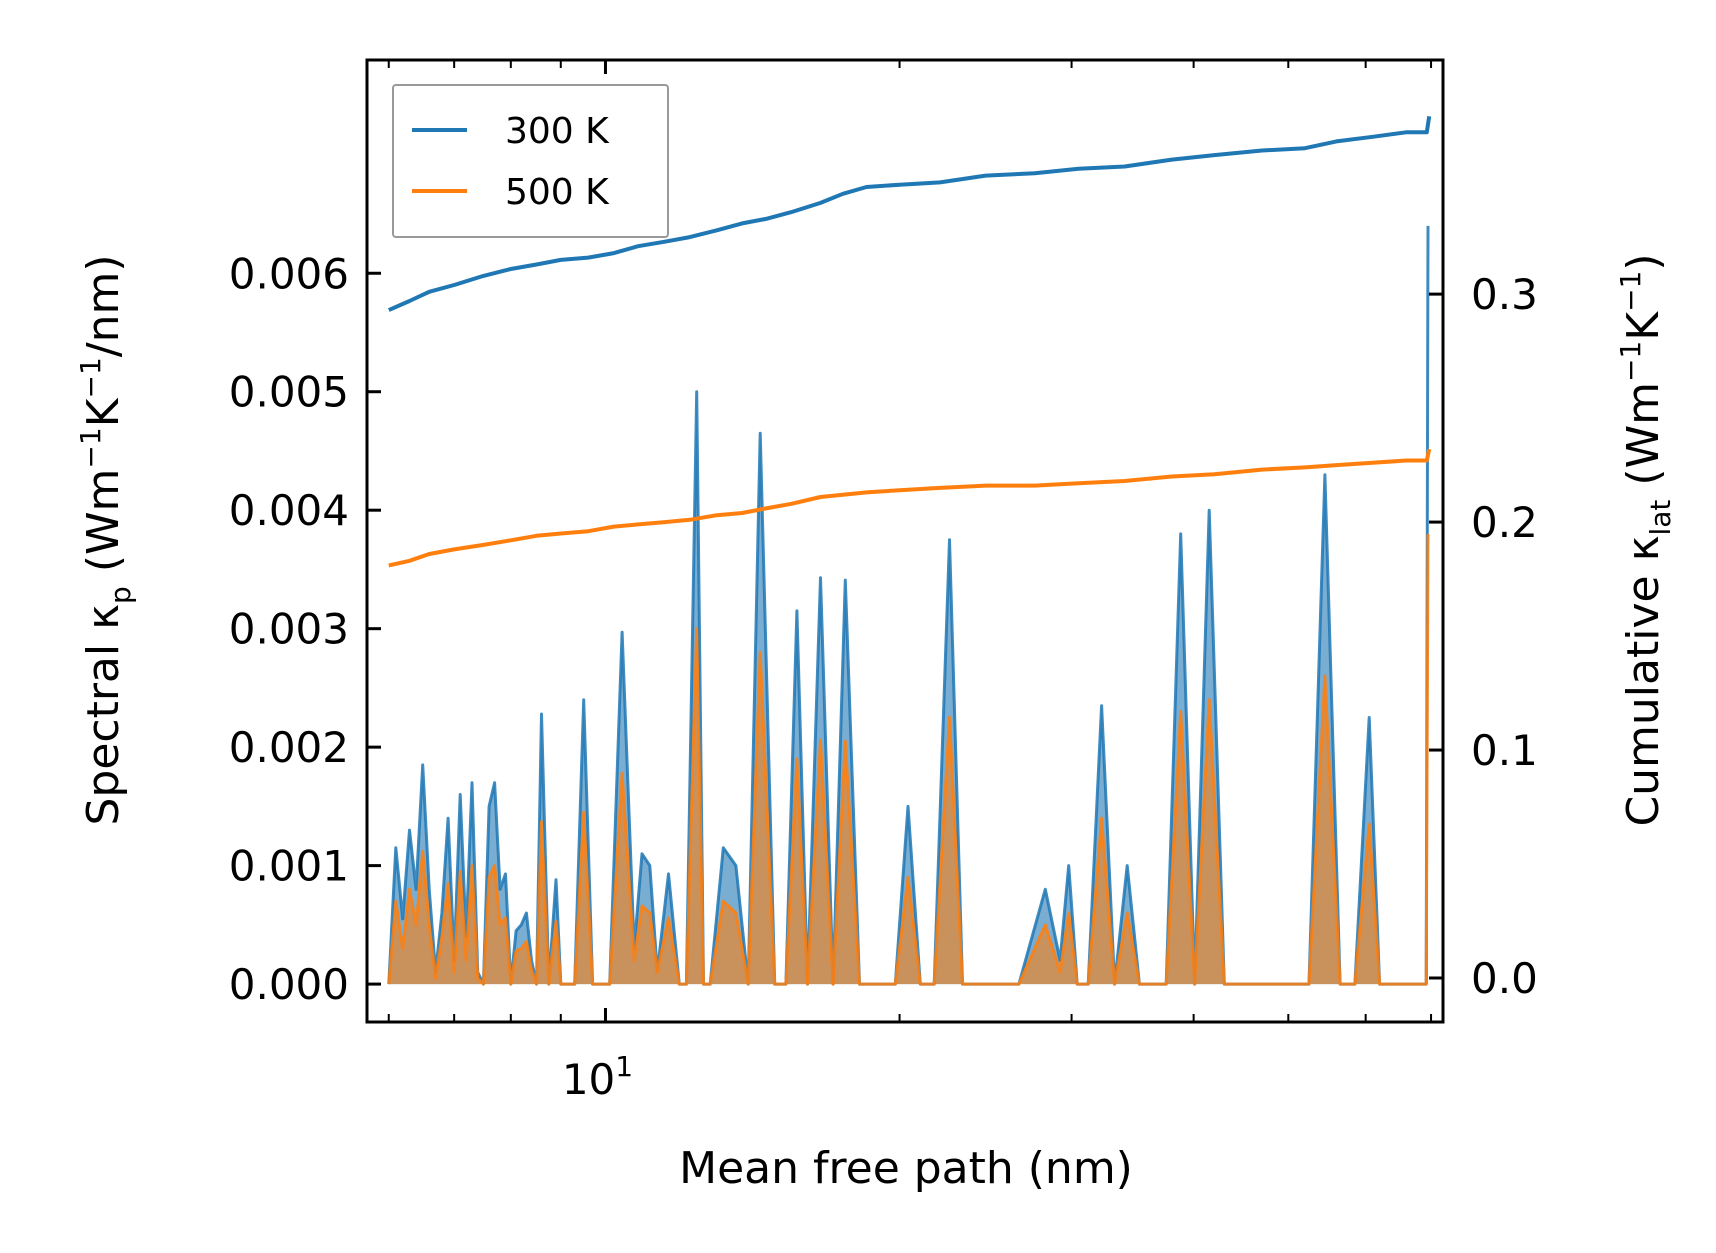  What do you see at coordinates (1504, 750) in the screenshot?
I see `y-right-tick-label-1: 0.1` at bounding box center [1504, 750].